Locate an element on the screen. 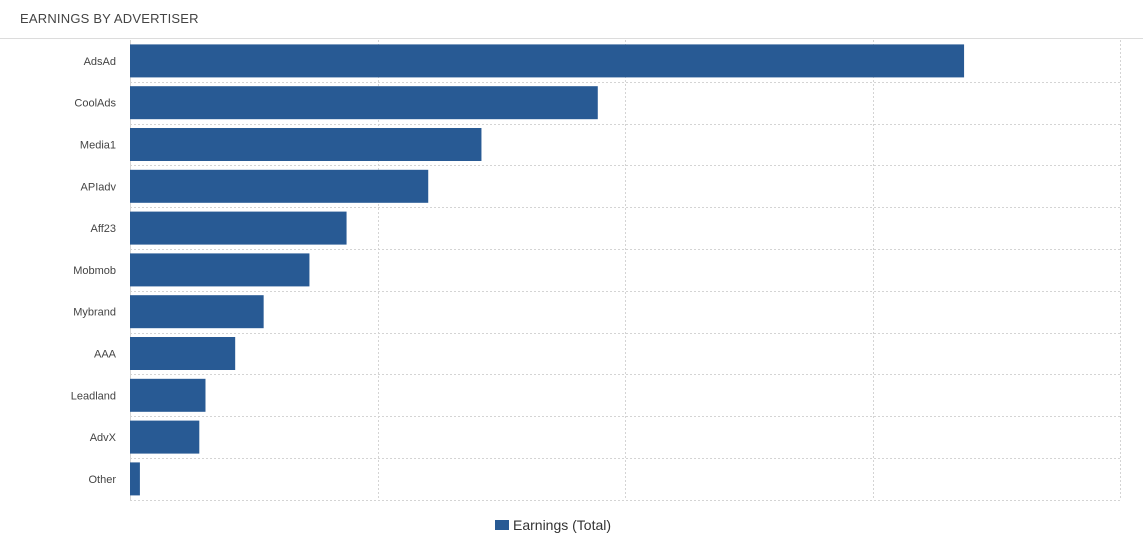 Image resolution: width=1143 pixels, height=549 pixels. bar-apiadv is located at coordinates (279, 186).